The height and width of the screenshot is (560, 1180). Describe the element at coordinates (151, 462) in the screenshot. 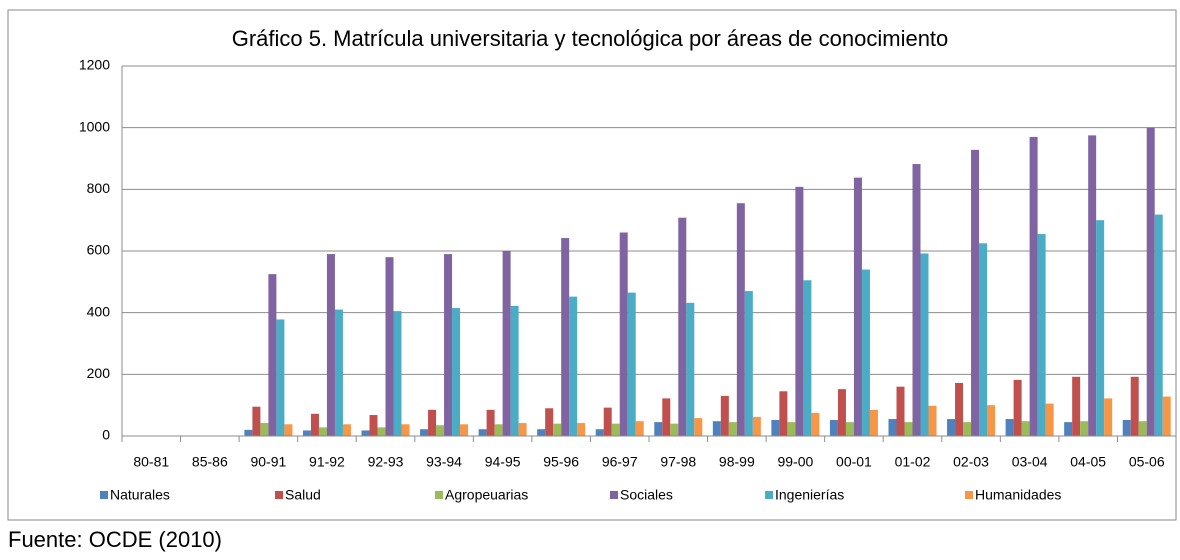

I see `x-tick-label: 80-81` at that location.